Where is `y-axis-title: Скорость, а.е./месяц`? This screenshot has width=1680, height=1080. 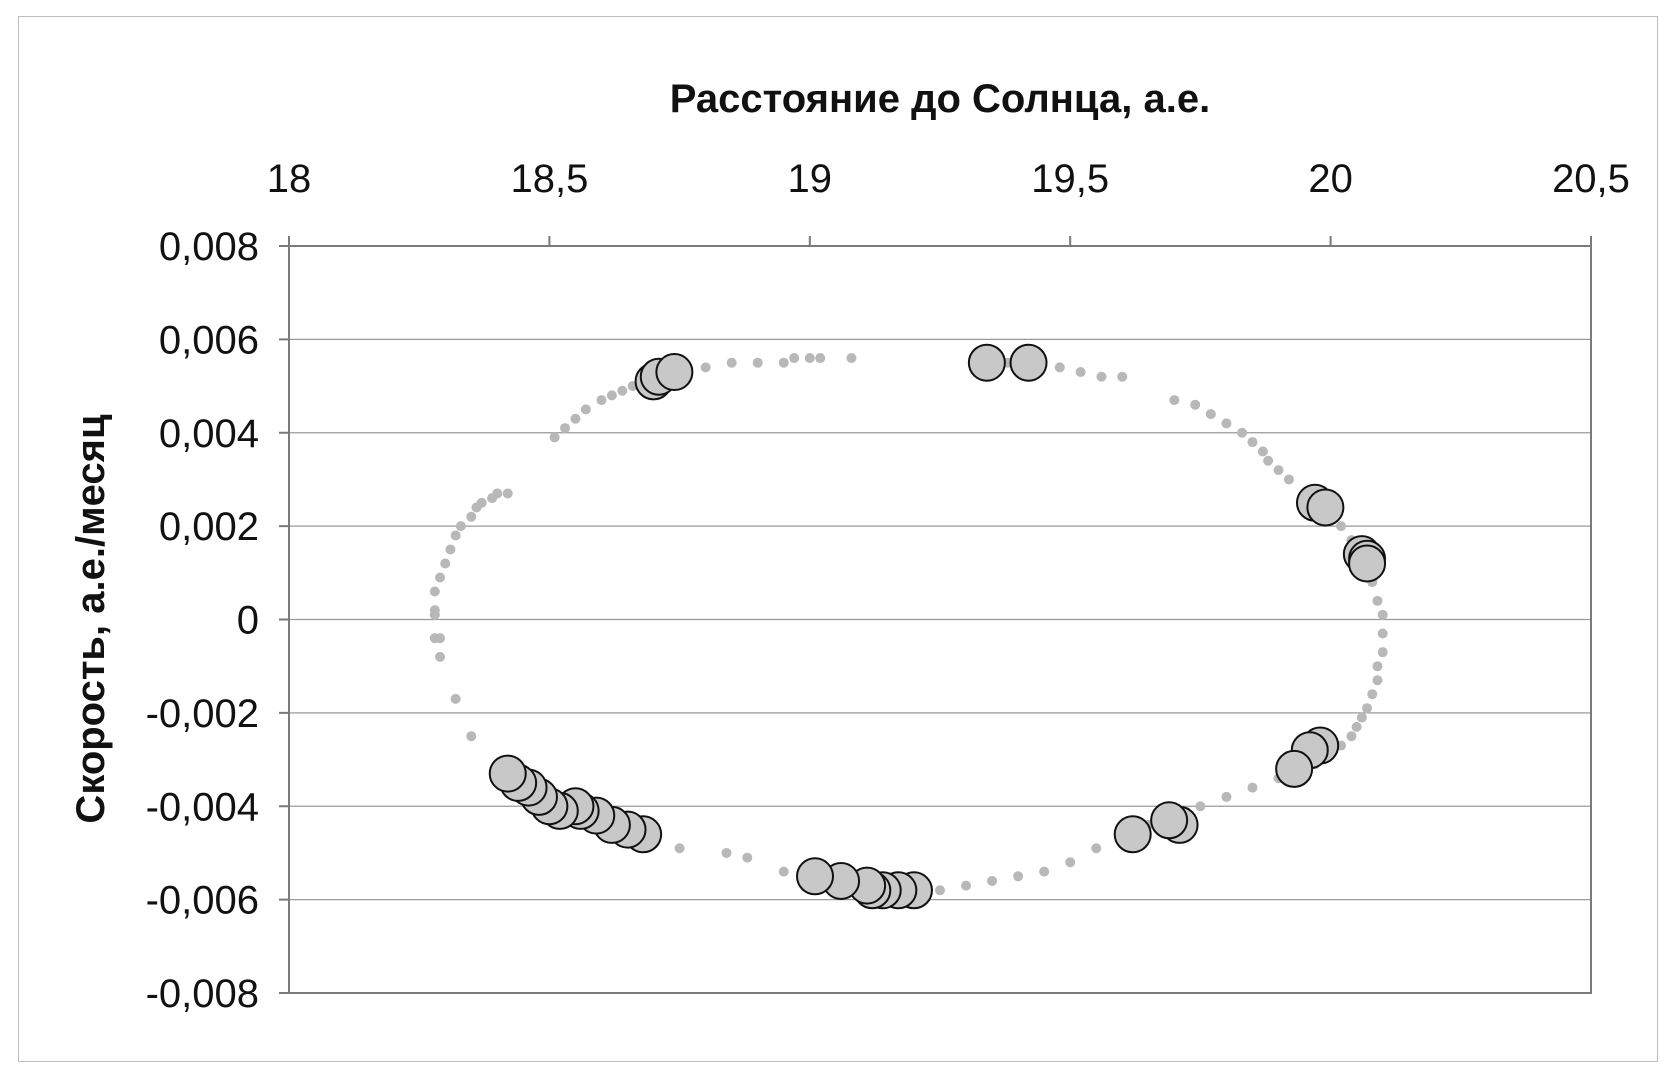
y-axis-title: Скорость, а.е./месяц is located at coordinates (91, 619).